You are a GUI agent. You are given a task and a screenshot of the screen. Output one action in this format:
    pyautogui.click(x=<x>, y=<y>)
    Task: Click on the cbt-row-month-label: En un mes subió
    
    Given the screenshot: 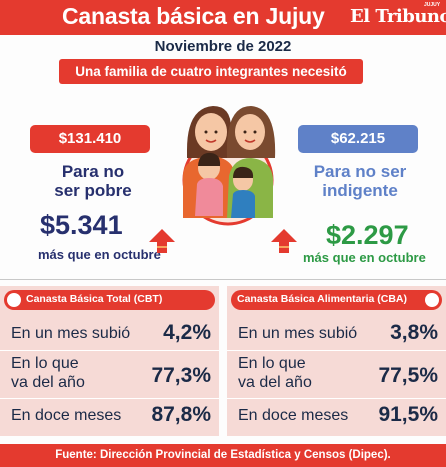 What is the action you would take?
    pyautogui.click(x=71, y=333)
    